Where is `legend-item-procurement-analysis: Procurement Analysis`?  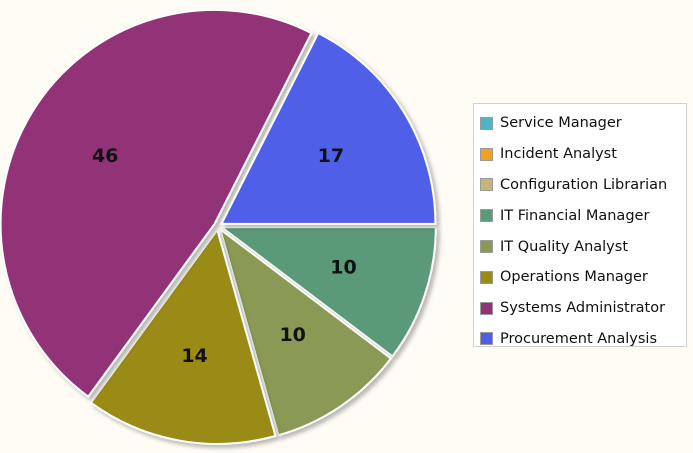
legend-item-procurement-analysis: Procurement Analysis is located at coordinates (582, 339).